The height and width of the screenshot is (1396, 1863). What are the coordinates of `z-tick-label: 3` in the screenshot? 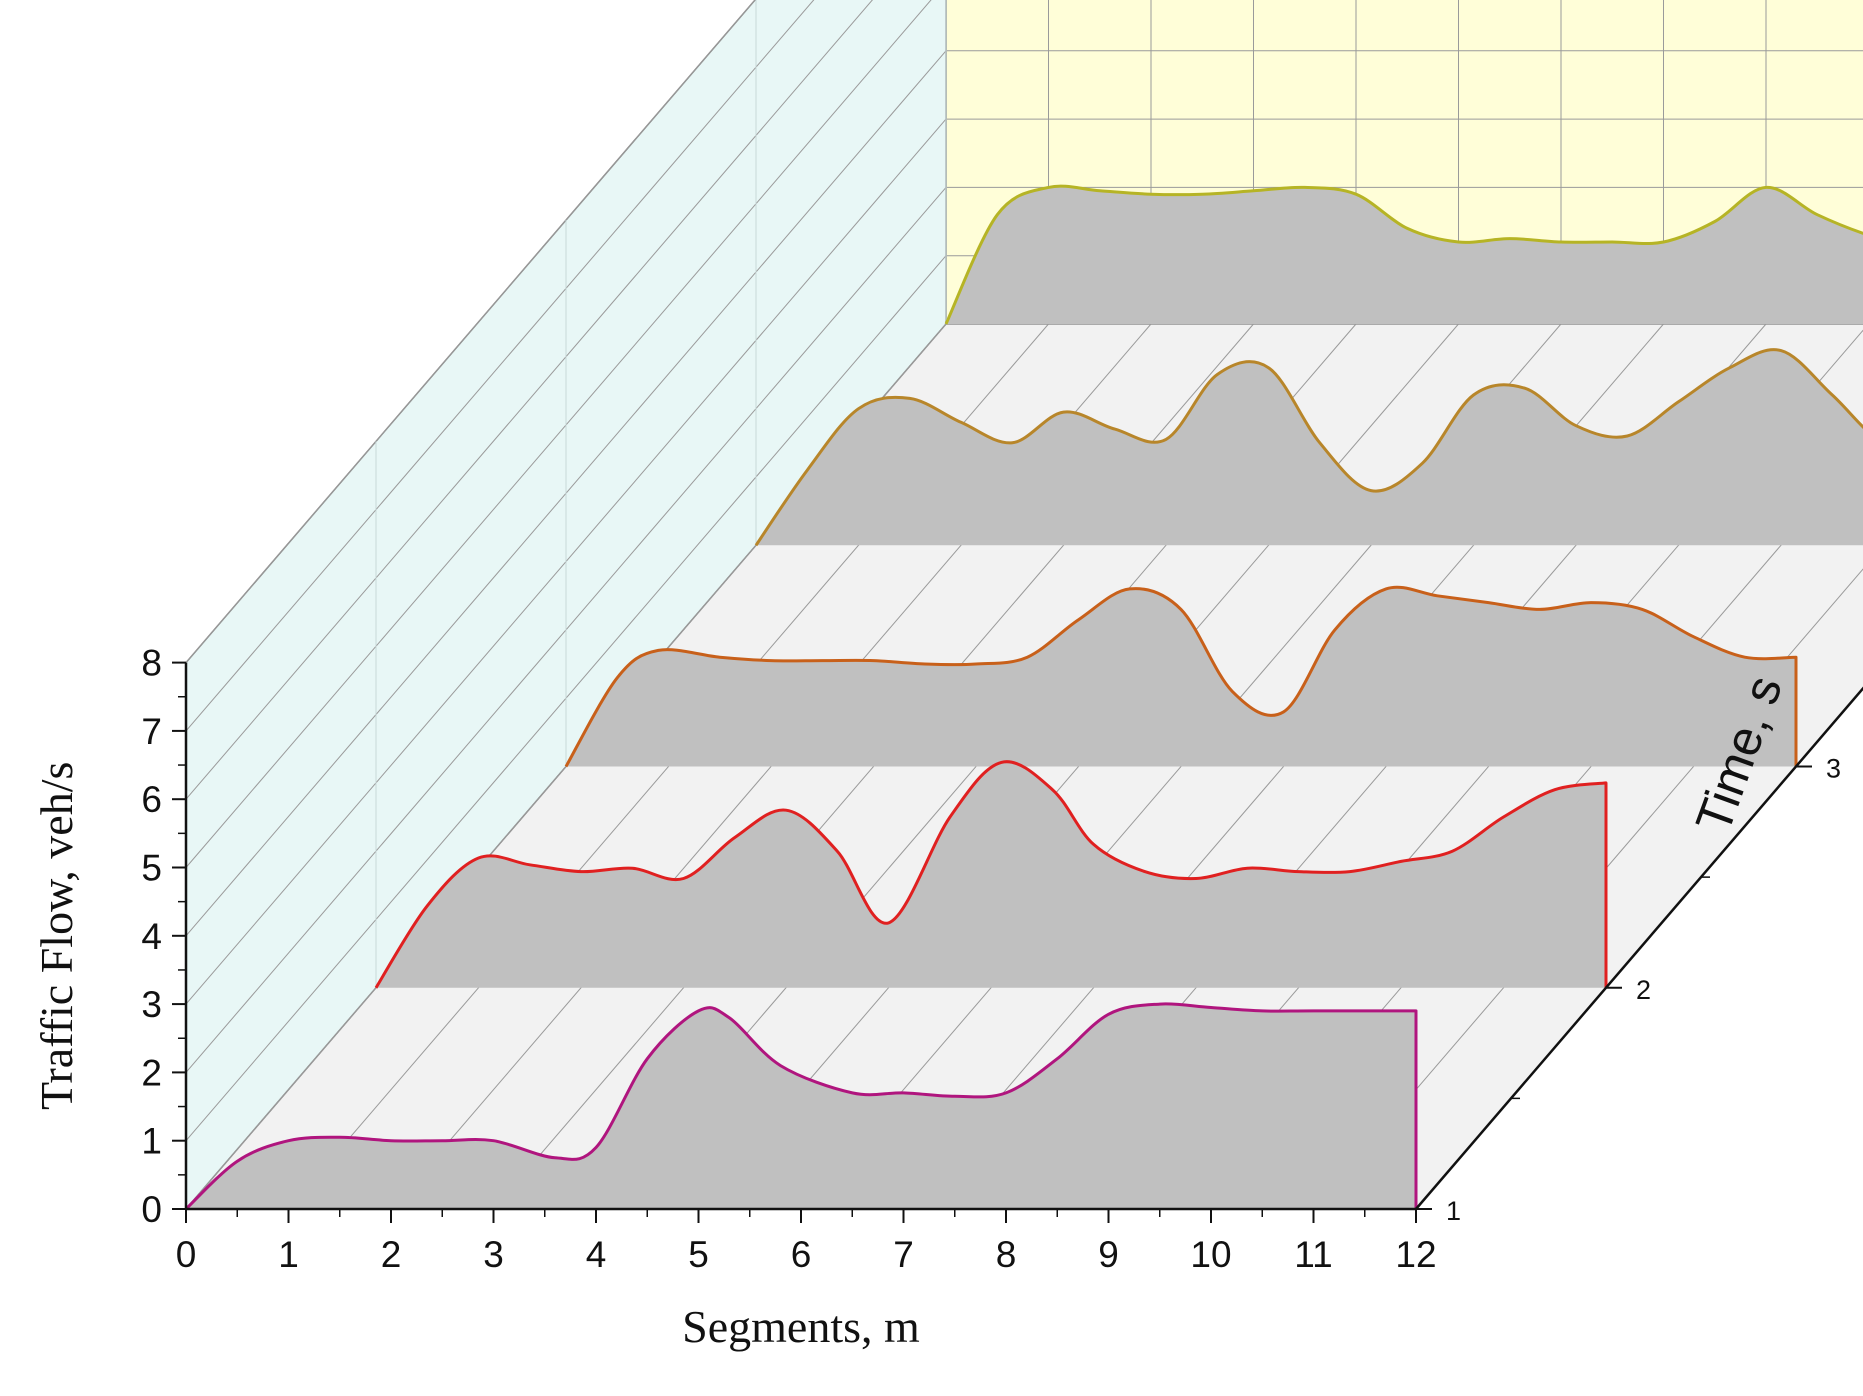 It's located at (1833, 769).